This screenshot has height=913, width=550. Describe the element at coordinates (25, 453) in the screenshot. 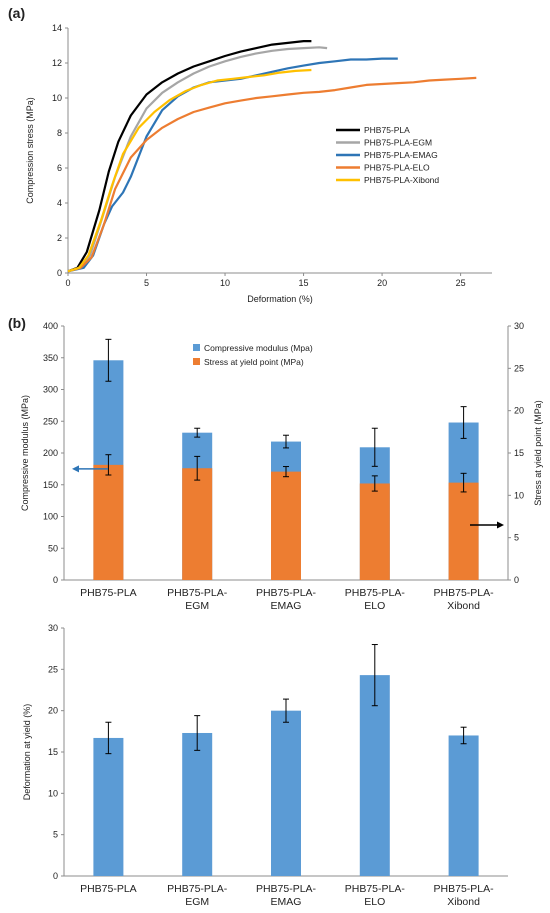

I see `y-axis-title-left: Compressive modulus (MPa)` at that location.